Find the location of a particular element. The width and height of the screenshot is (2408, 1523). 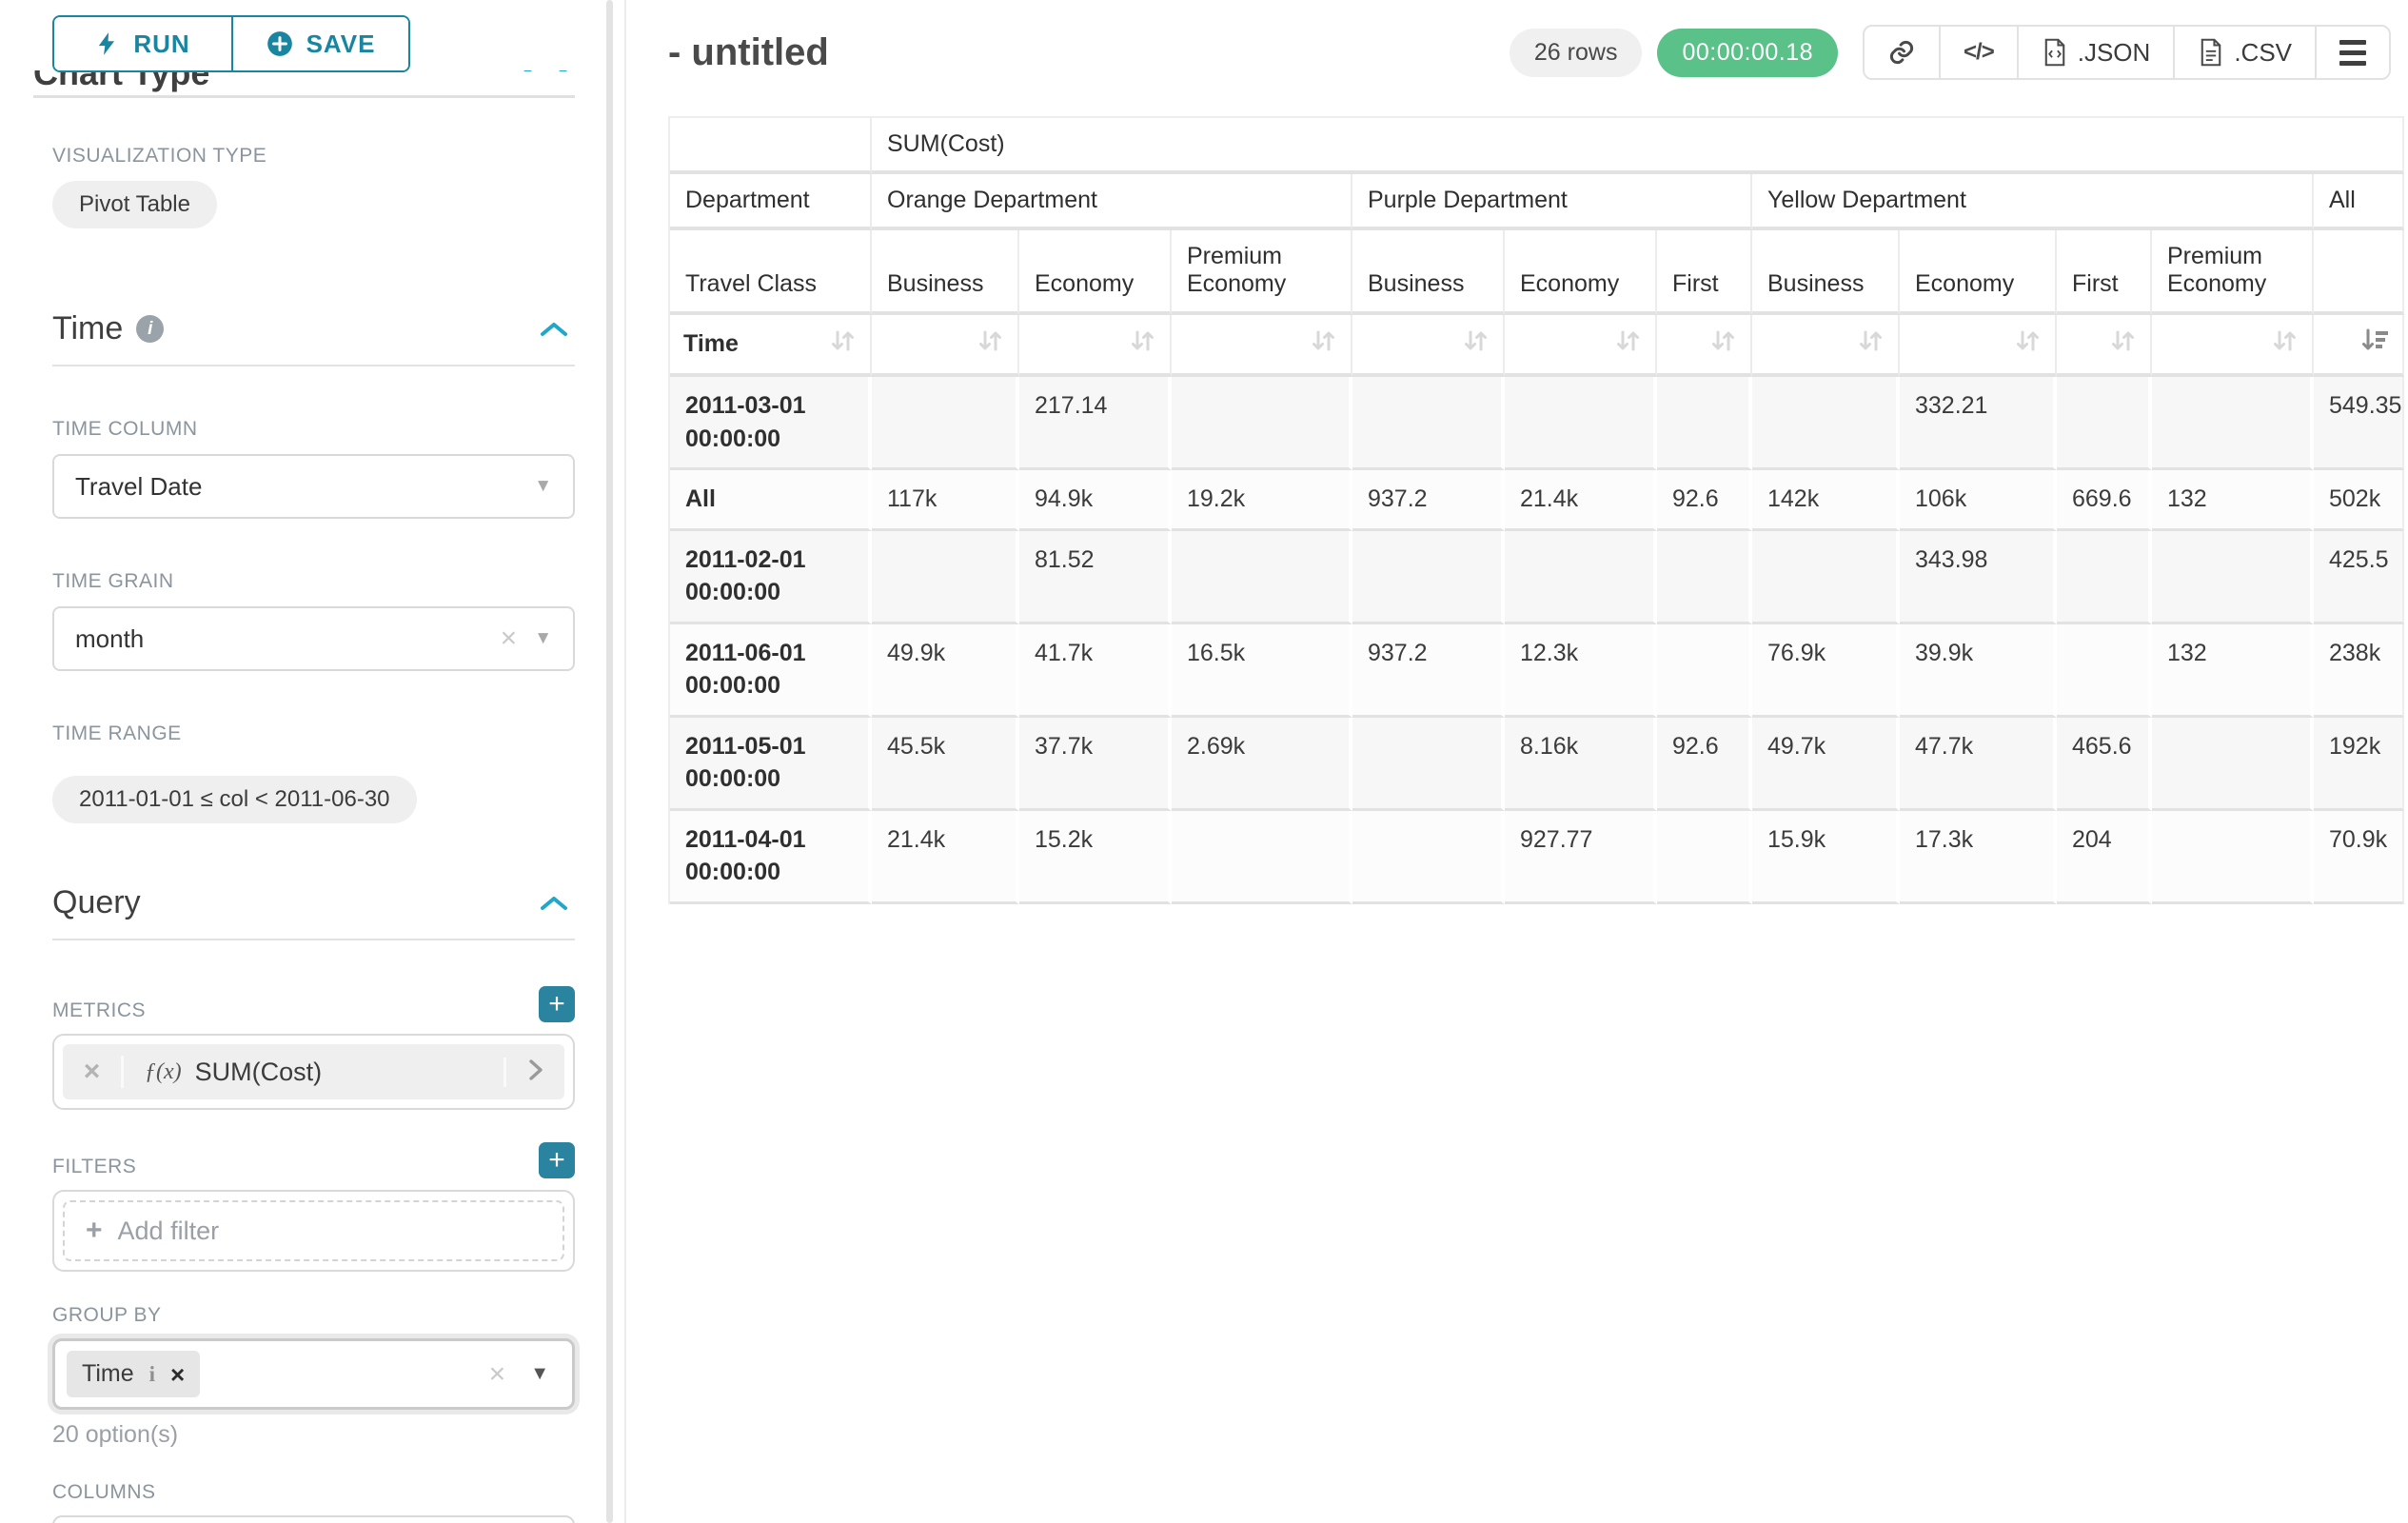

remove-metric-icon: × is located at coordinates (93, 1072).